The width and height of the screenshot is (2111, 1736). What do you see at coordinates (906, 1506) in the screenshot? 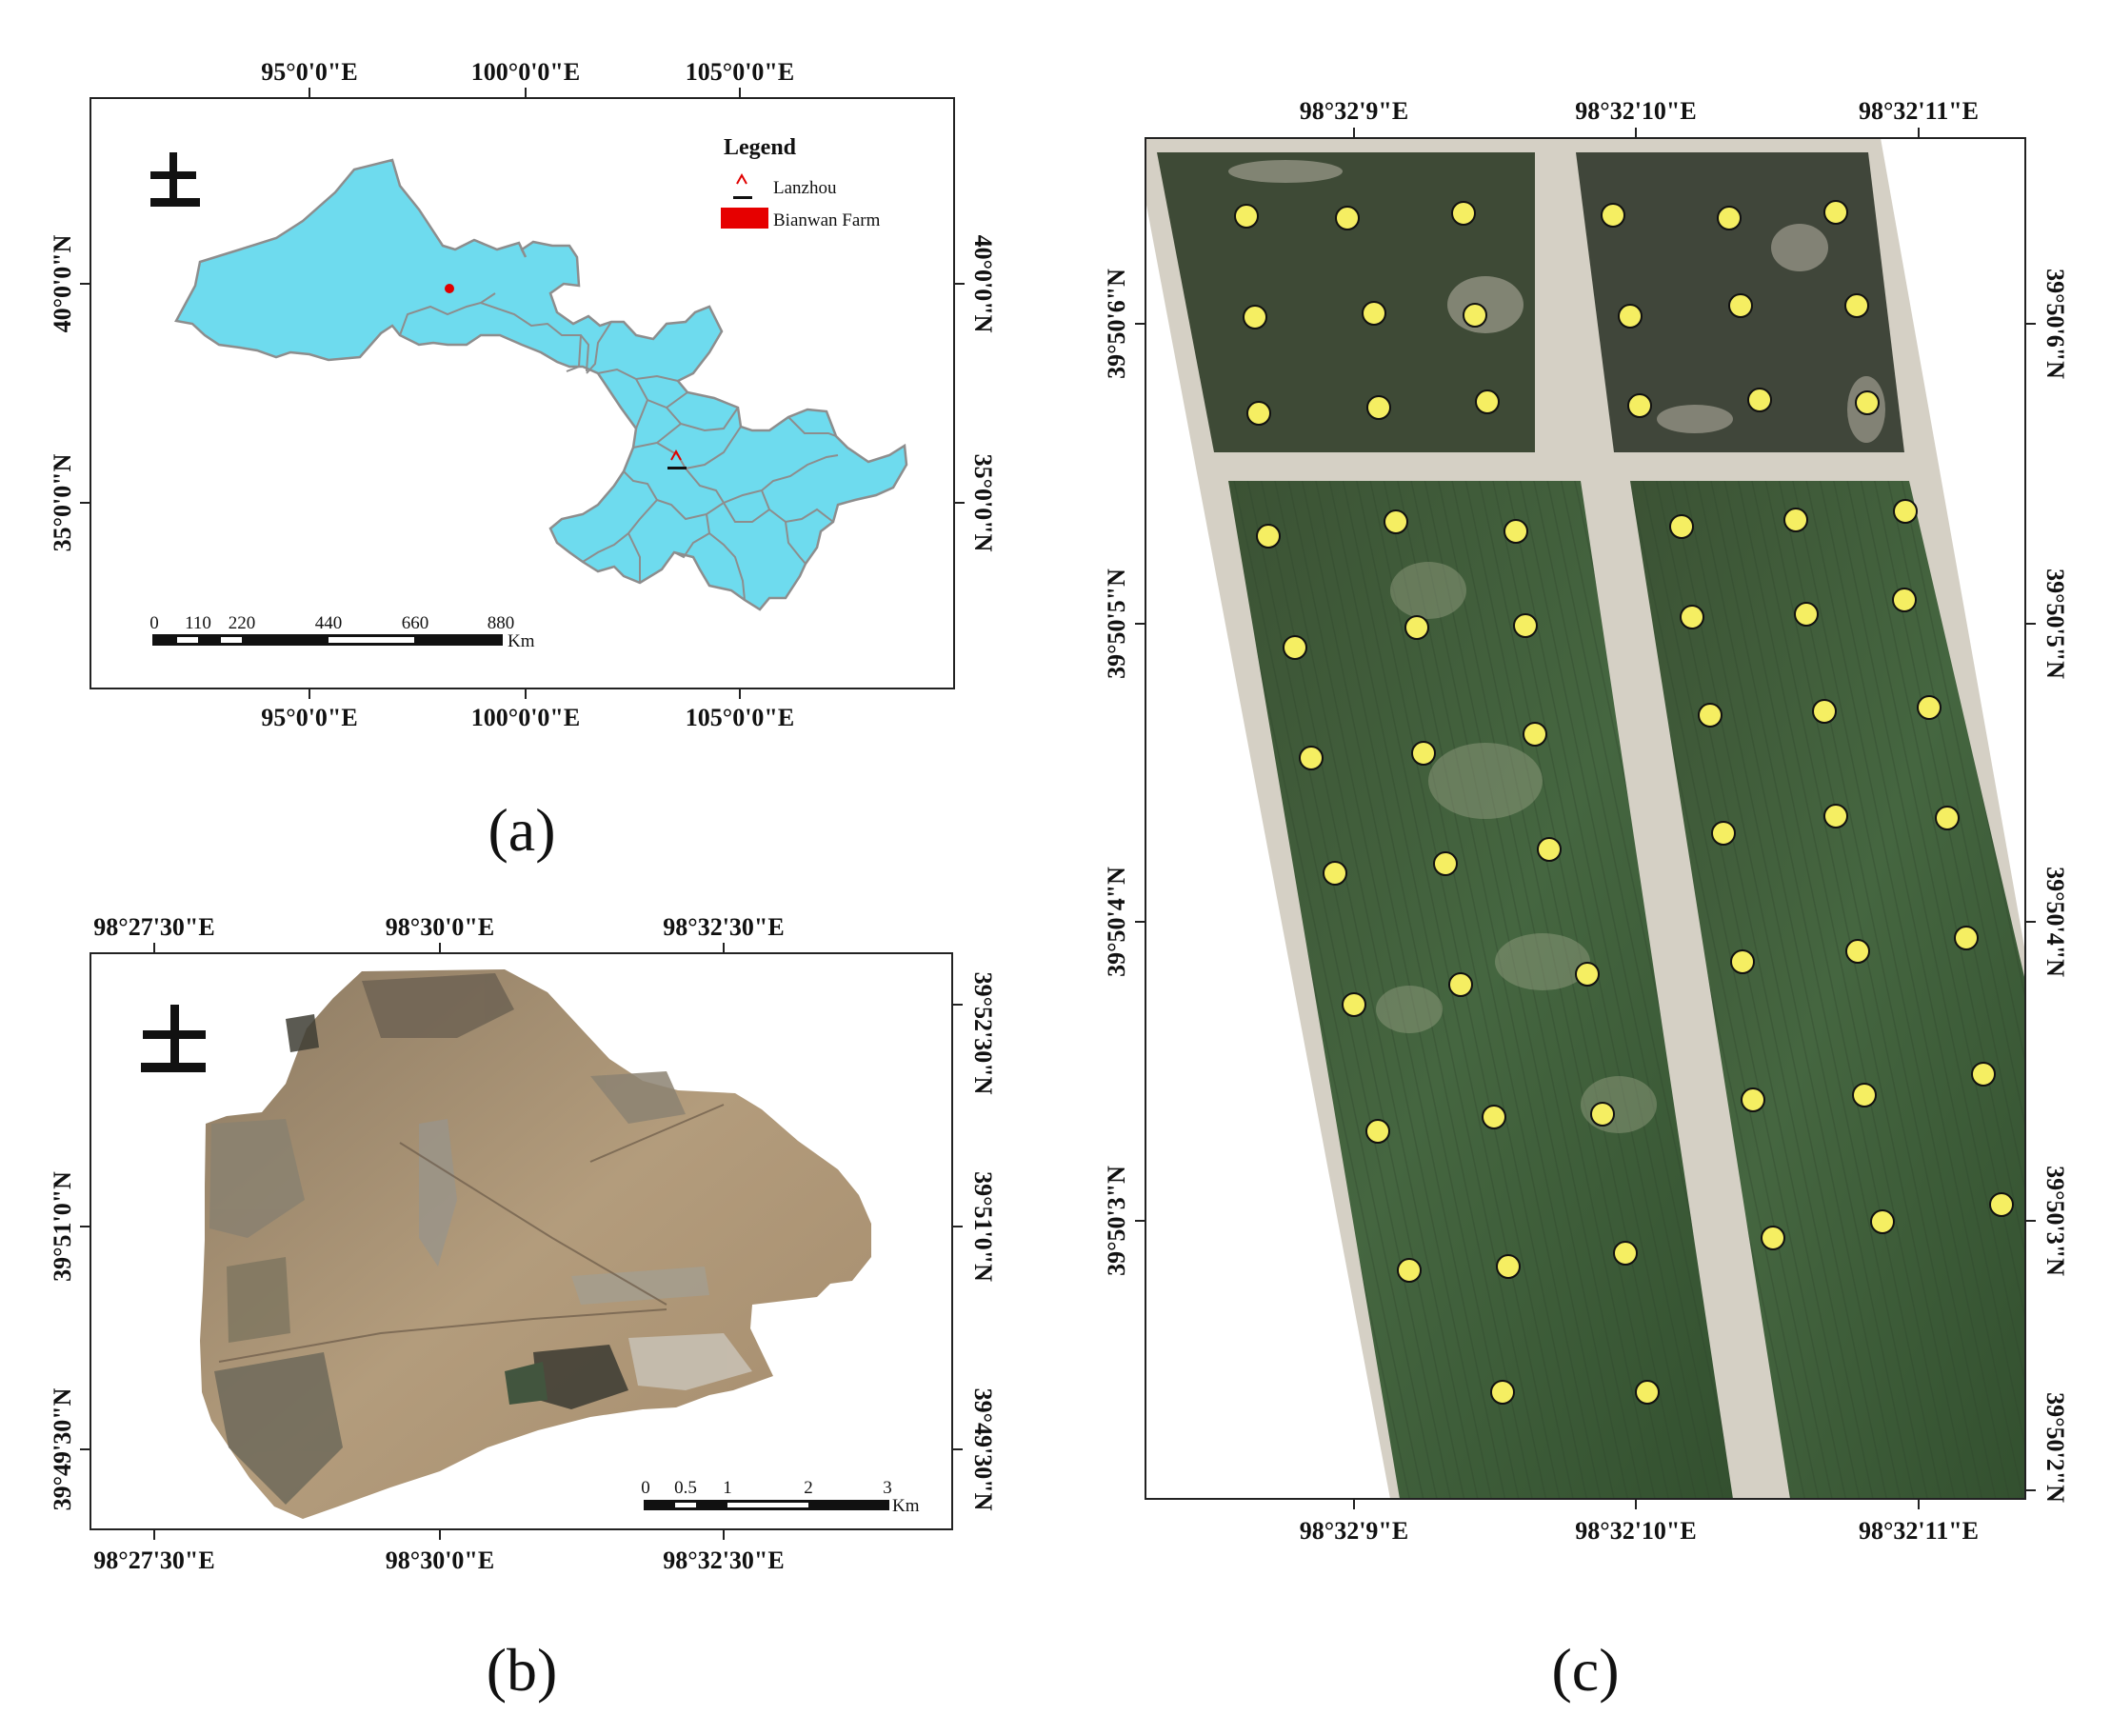
I see `scale-b-unit: Km` at bounding box center [906, 1506].